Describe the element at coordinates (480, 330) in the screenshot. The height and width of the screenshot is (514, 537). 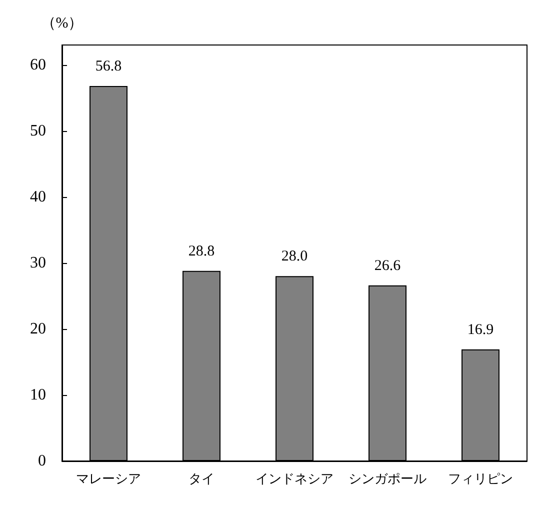
I see `data-label: 16.9` at that location.